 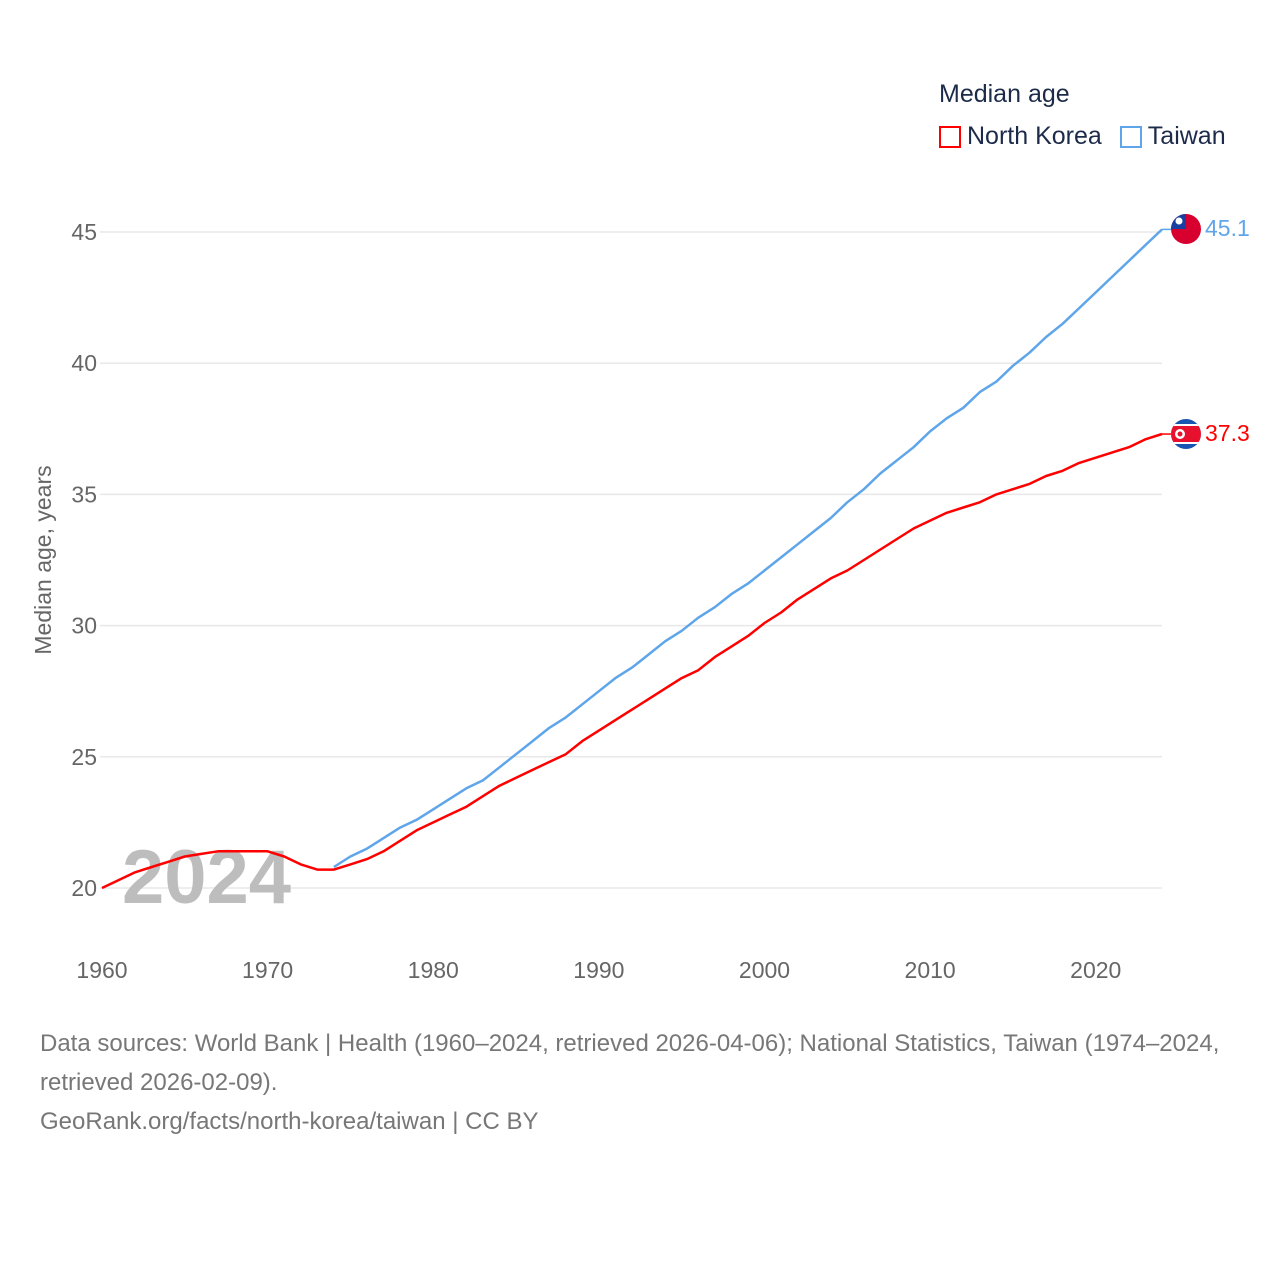 What do you see at coordinates (84, 888) in the screenshot?
I see `y-tick-label: 20` at bounding box center [84, 888].